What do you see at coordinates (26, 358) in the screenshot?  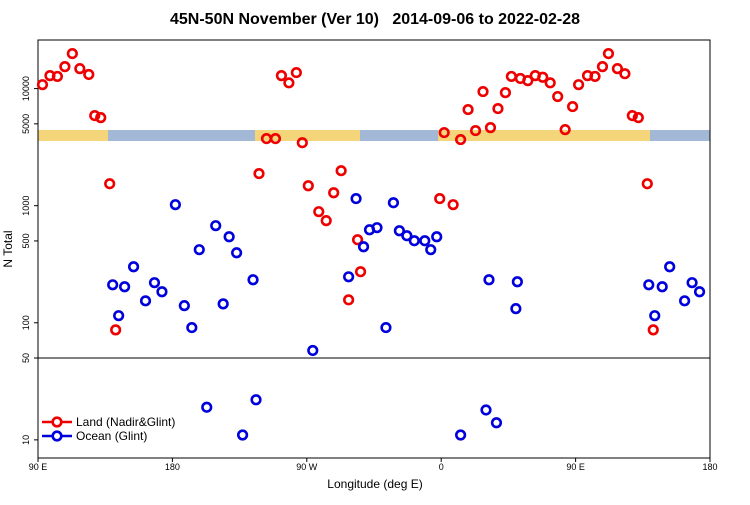 I see `y-tick-label: 50` at bounding box center [26, 358].